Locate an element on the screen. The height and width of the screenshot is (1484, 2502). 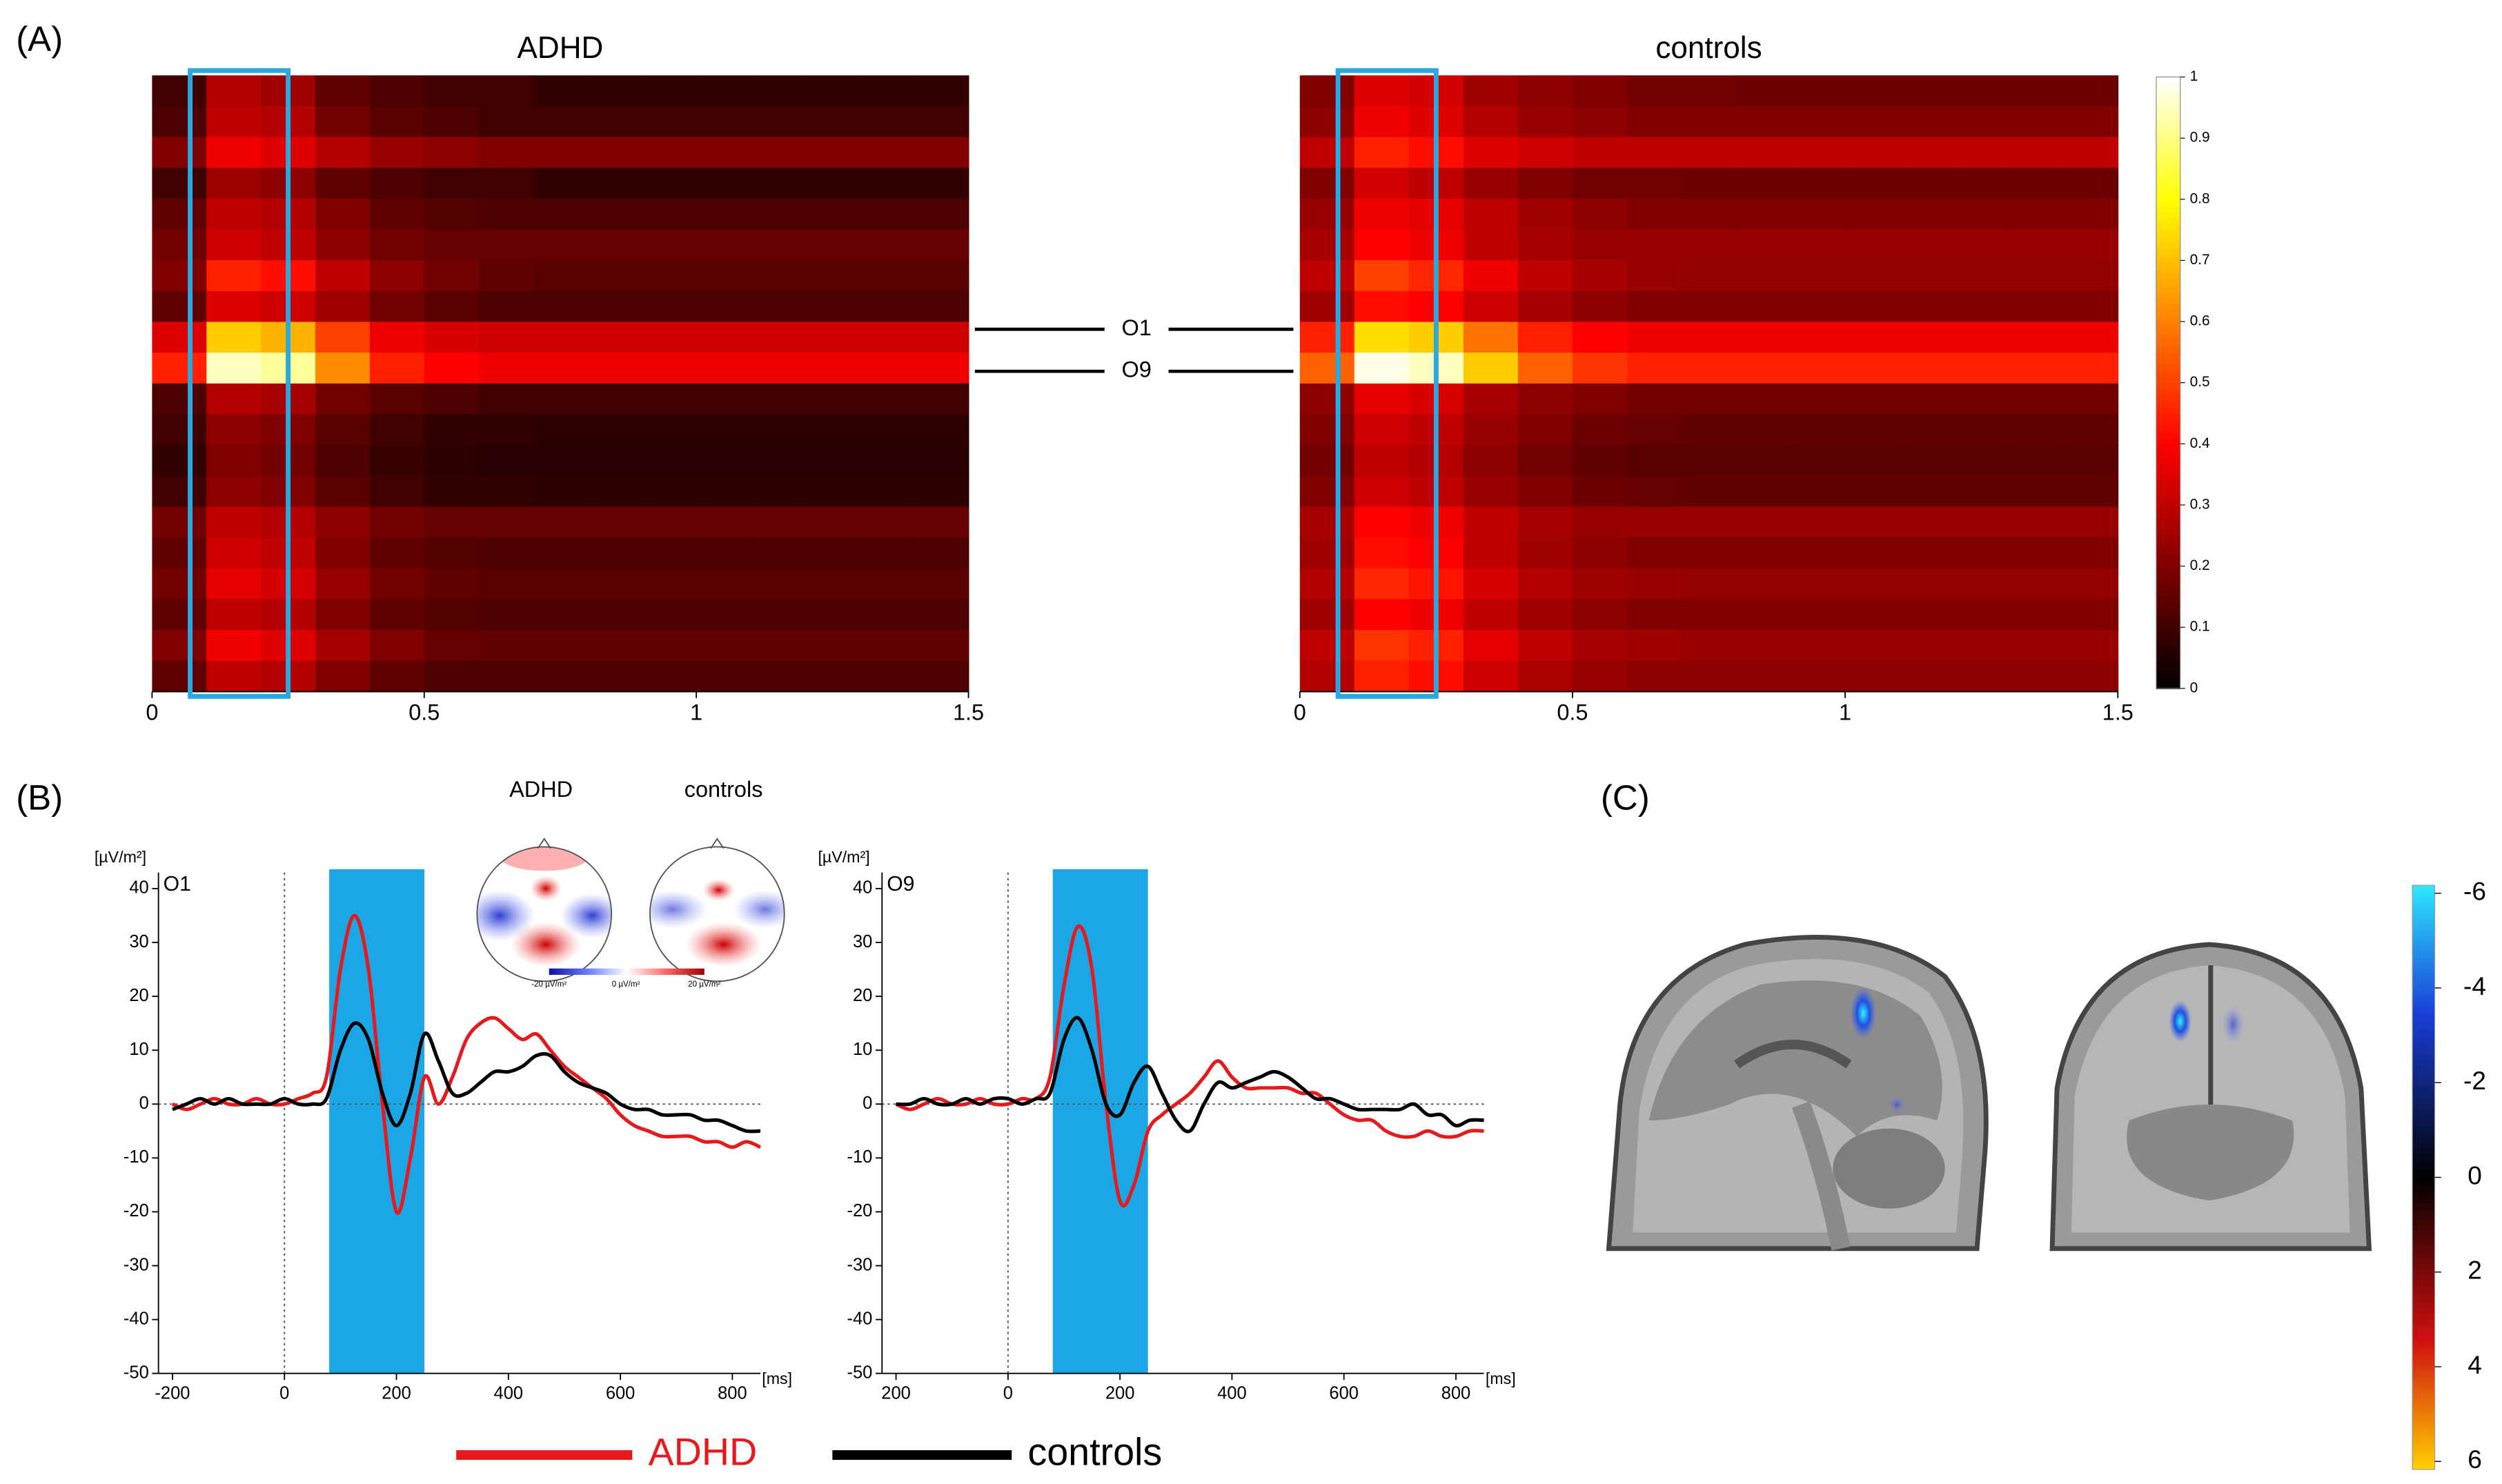
y-tick-label: 40 is located at coordinates (138, 888).